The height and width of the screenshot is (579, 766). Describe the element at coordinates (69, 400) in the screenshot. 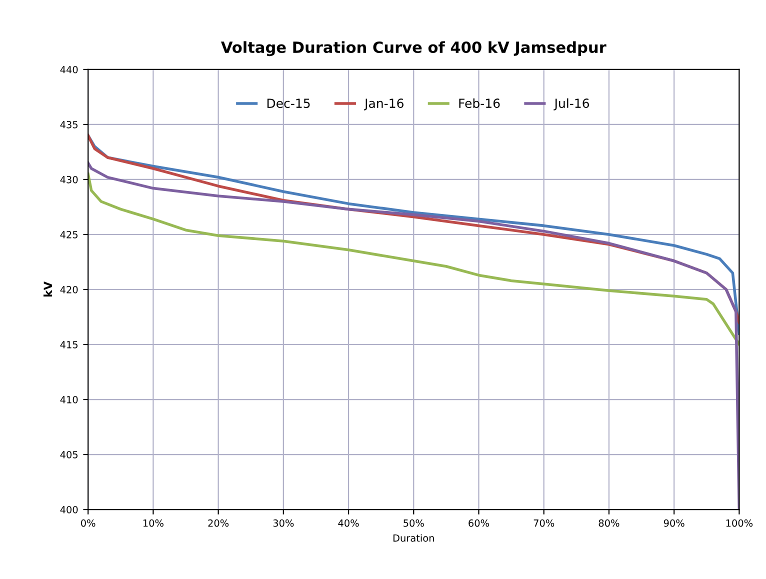

I see `y-tick-label: 410` at that location.